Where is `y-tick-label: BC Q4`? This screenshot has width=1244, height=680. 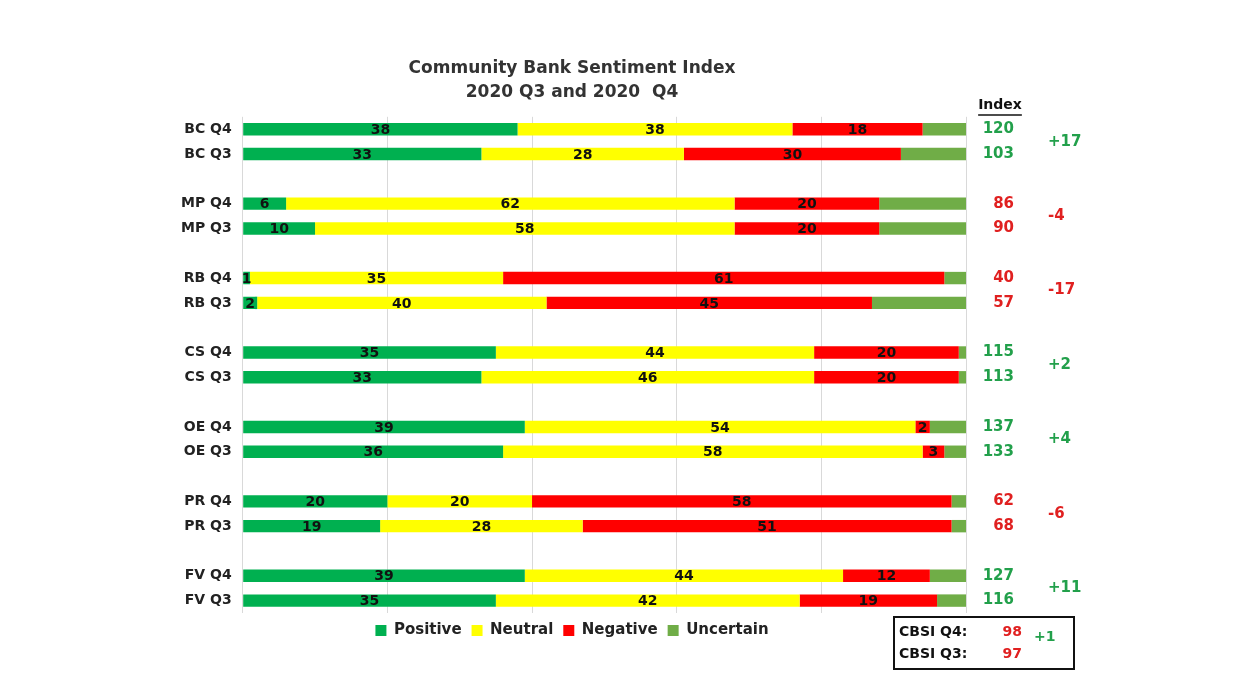 y-tick-label: BC Q4 is located at coordinates (208, 127).